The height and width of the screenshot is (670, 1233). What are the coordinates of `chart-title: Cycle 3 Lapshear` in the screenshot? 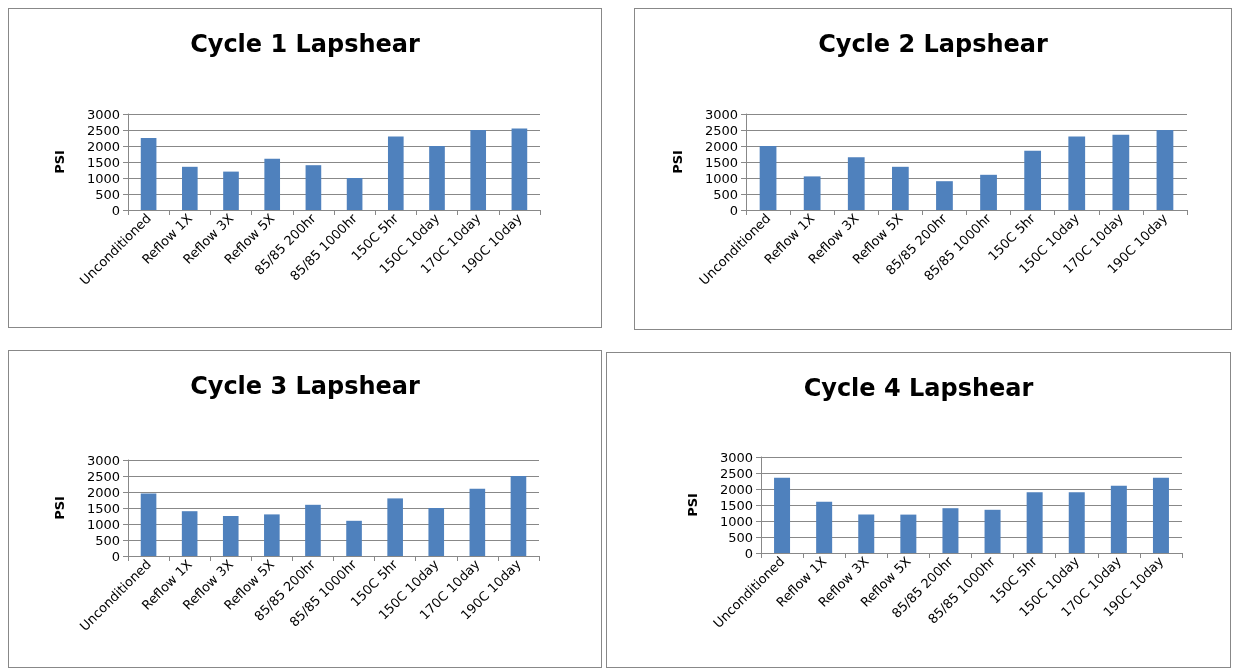 It's located at (305, 386).